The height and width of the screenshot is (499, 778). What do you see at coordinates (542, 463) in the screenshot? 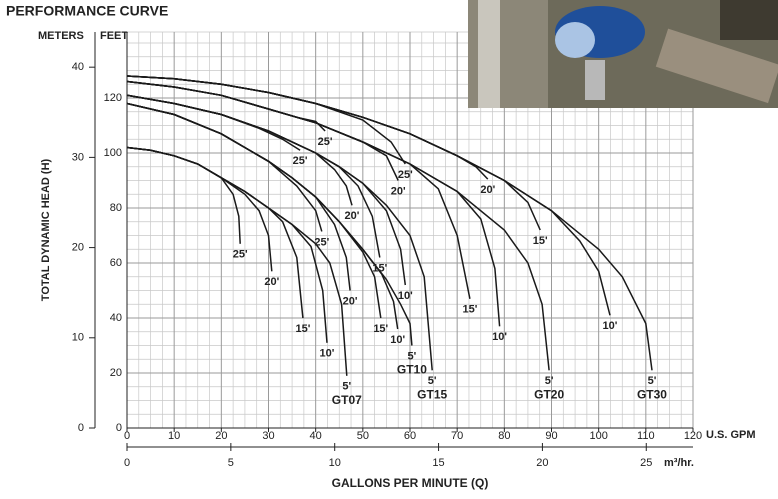
I see `x2-tick-label: 20` at bounding box center [542, 463].